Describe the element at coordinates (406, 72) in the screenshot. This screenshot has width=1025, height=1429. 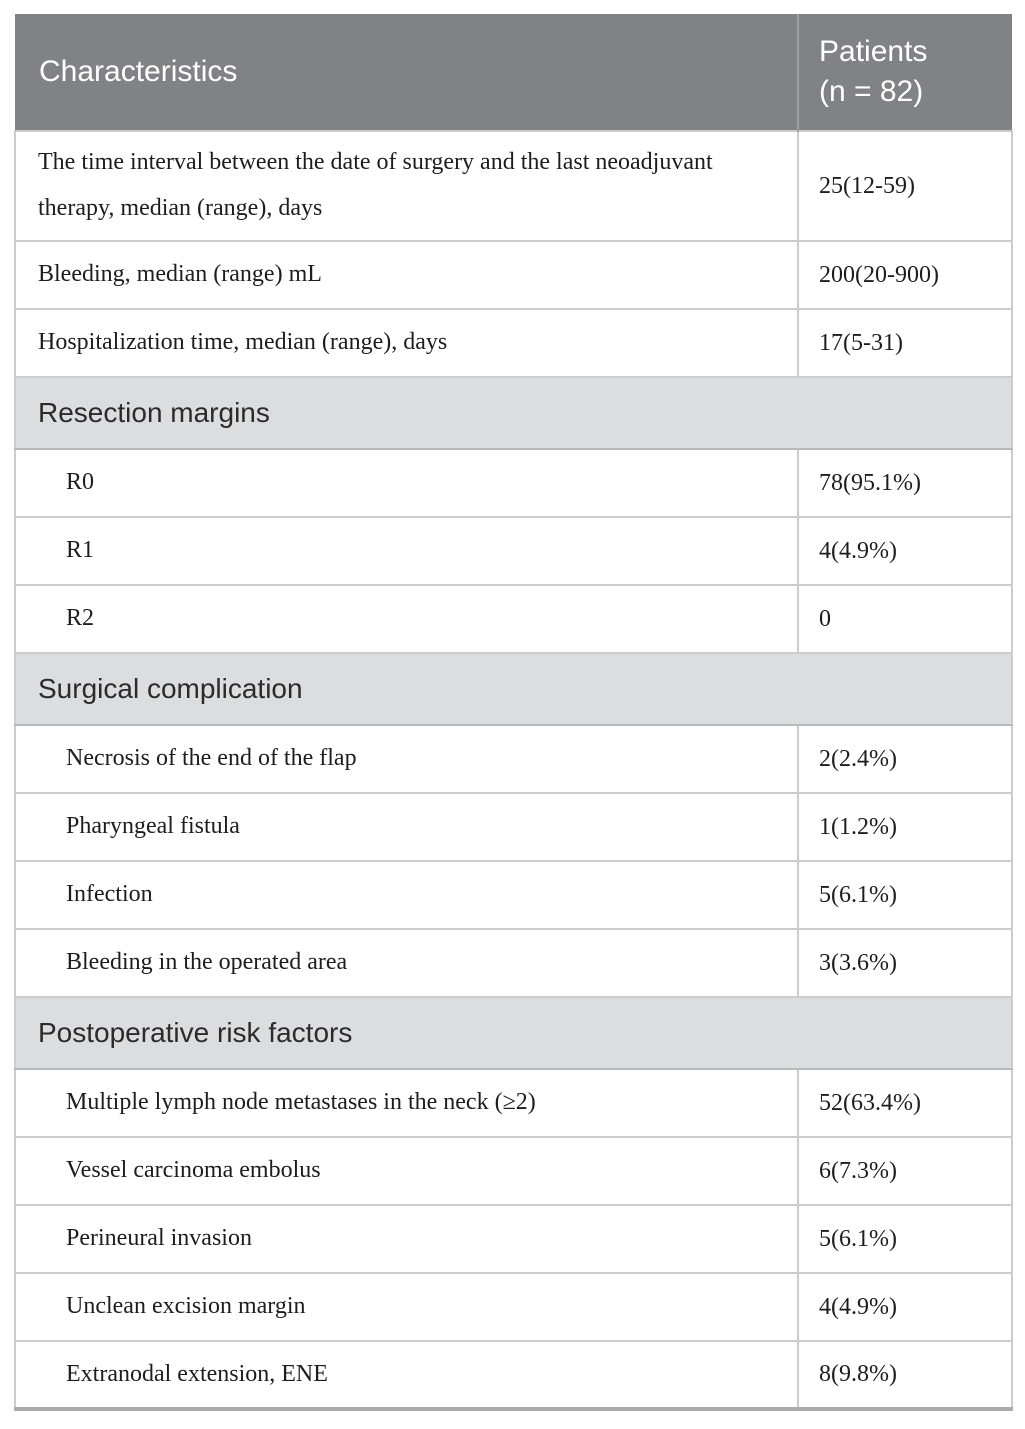
I see `characteristics-column-header: Characteristics` at that location.